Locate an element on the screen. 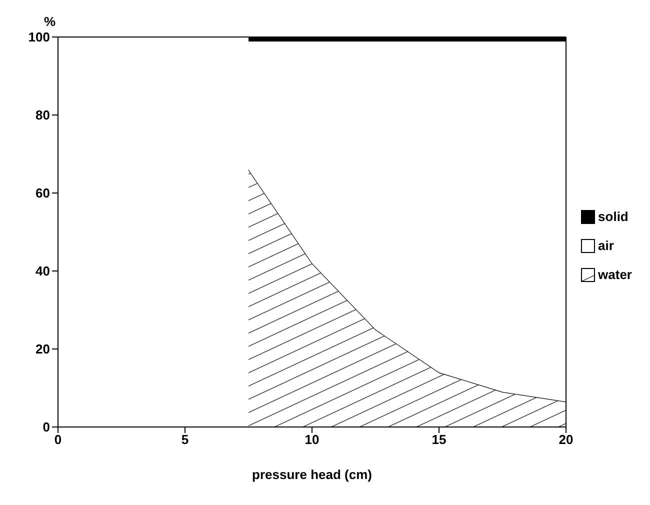  y-tick-label: 80 is located at coordinates (43, 115).